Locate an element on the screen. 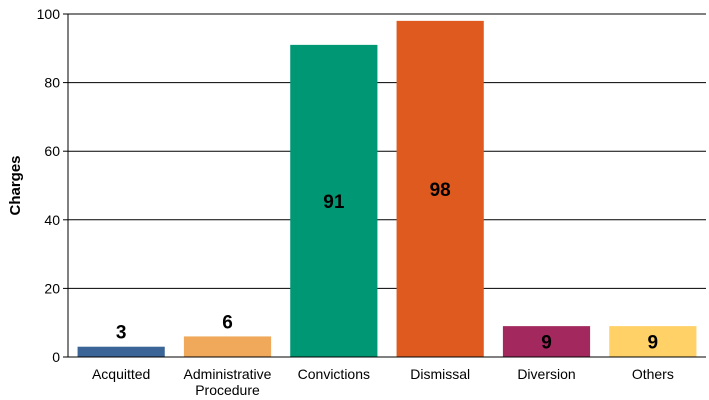 The height and width of the screenshot is (400, 709). category-label: Procedure is located at coordinates (227, 390).